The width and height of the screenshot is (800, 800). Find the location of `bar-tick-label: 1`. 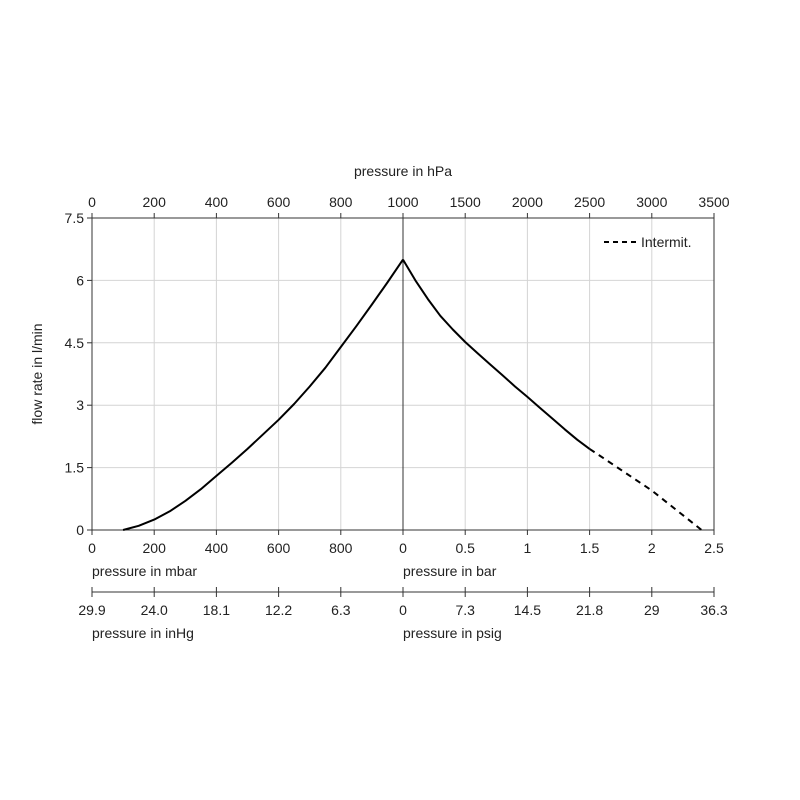

bar-tick-label: 1 is located at coordinates (528, 548).